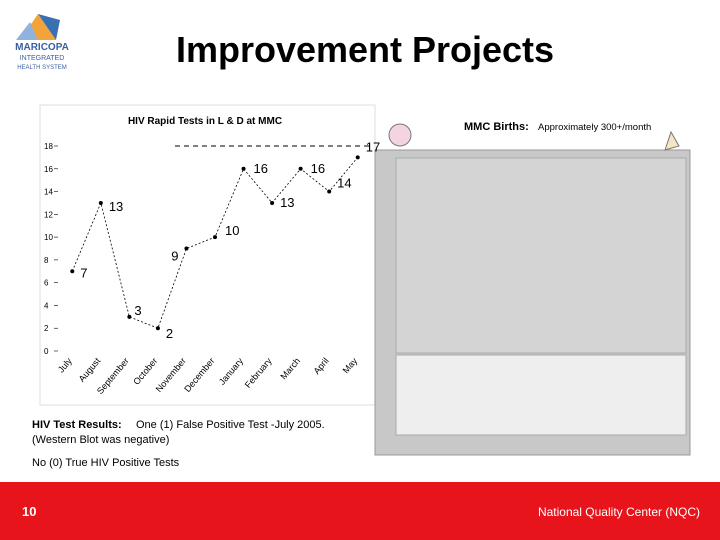 The width and height of the screenshot is (720, 540). Describe the element at coordinates (230, 425) in the screenshot. I see `note-text: One (1) False Positive Test -July 2005.` at that location.